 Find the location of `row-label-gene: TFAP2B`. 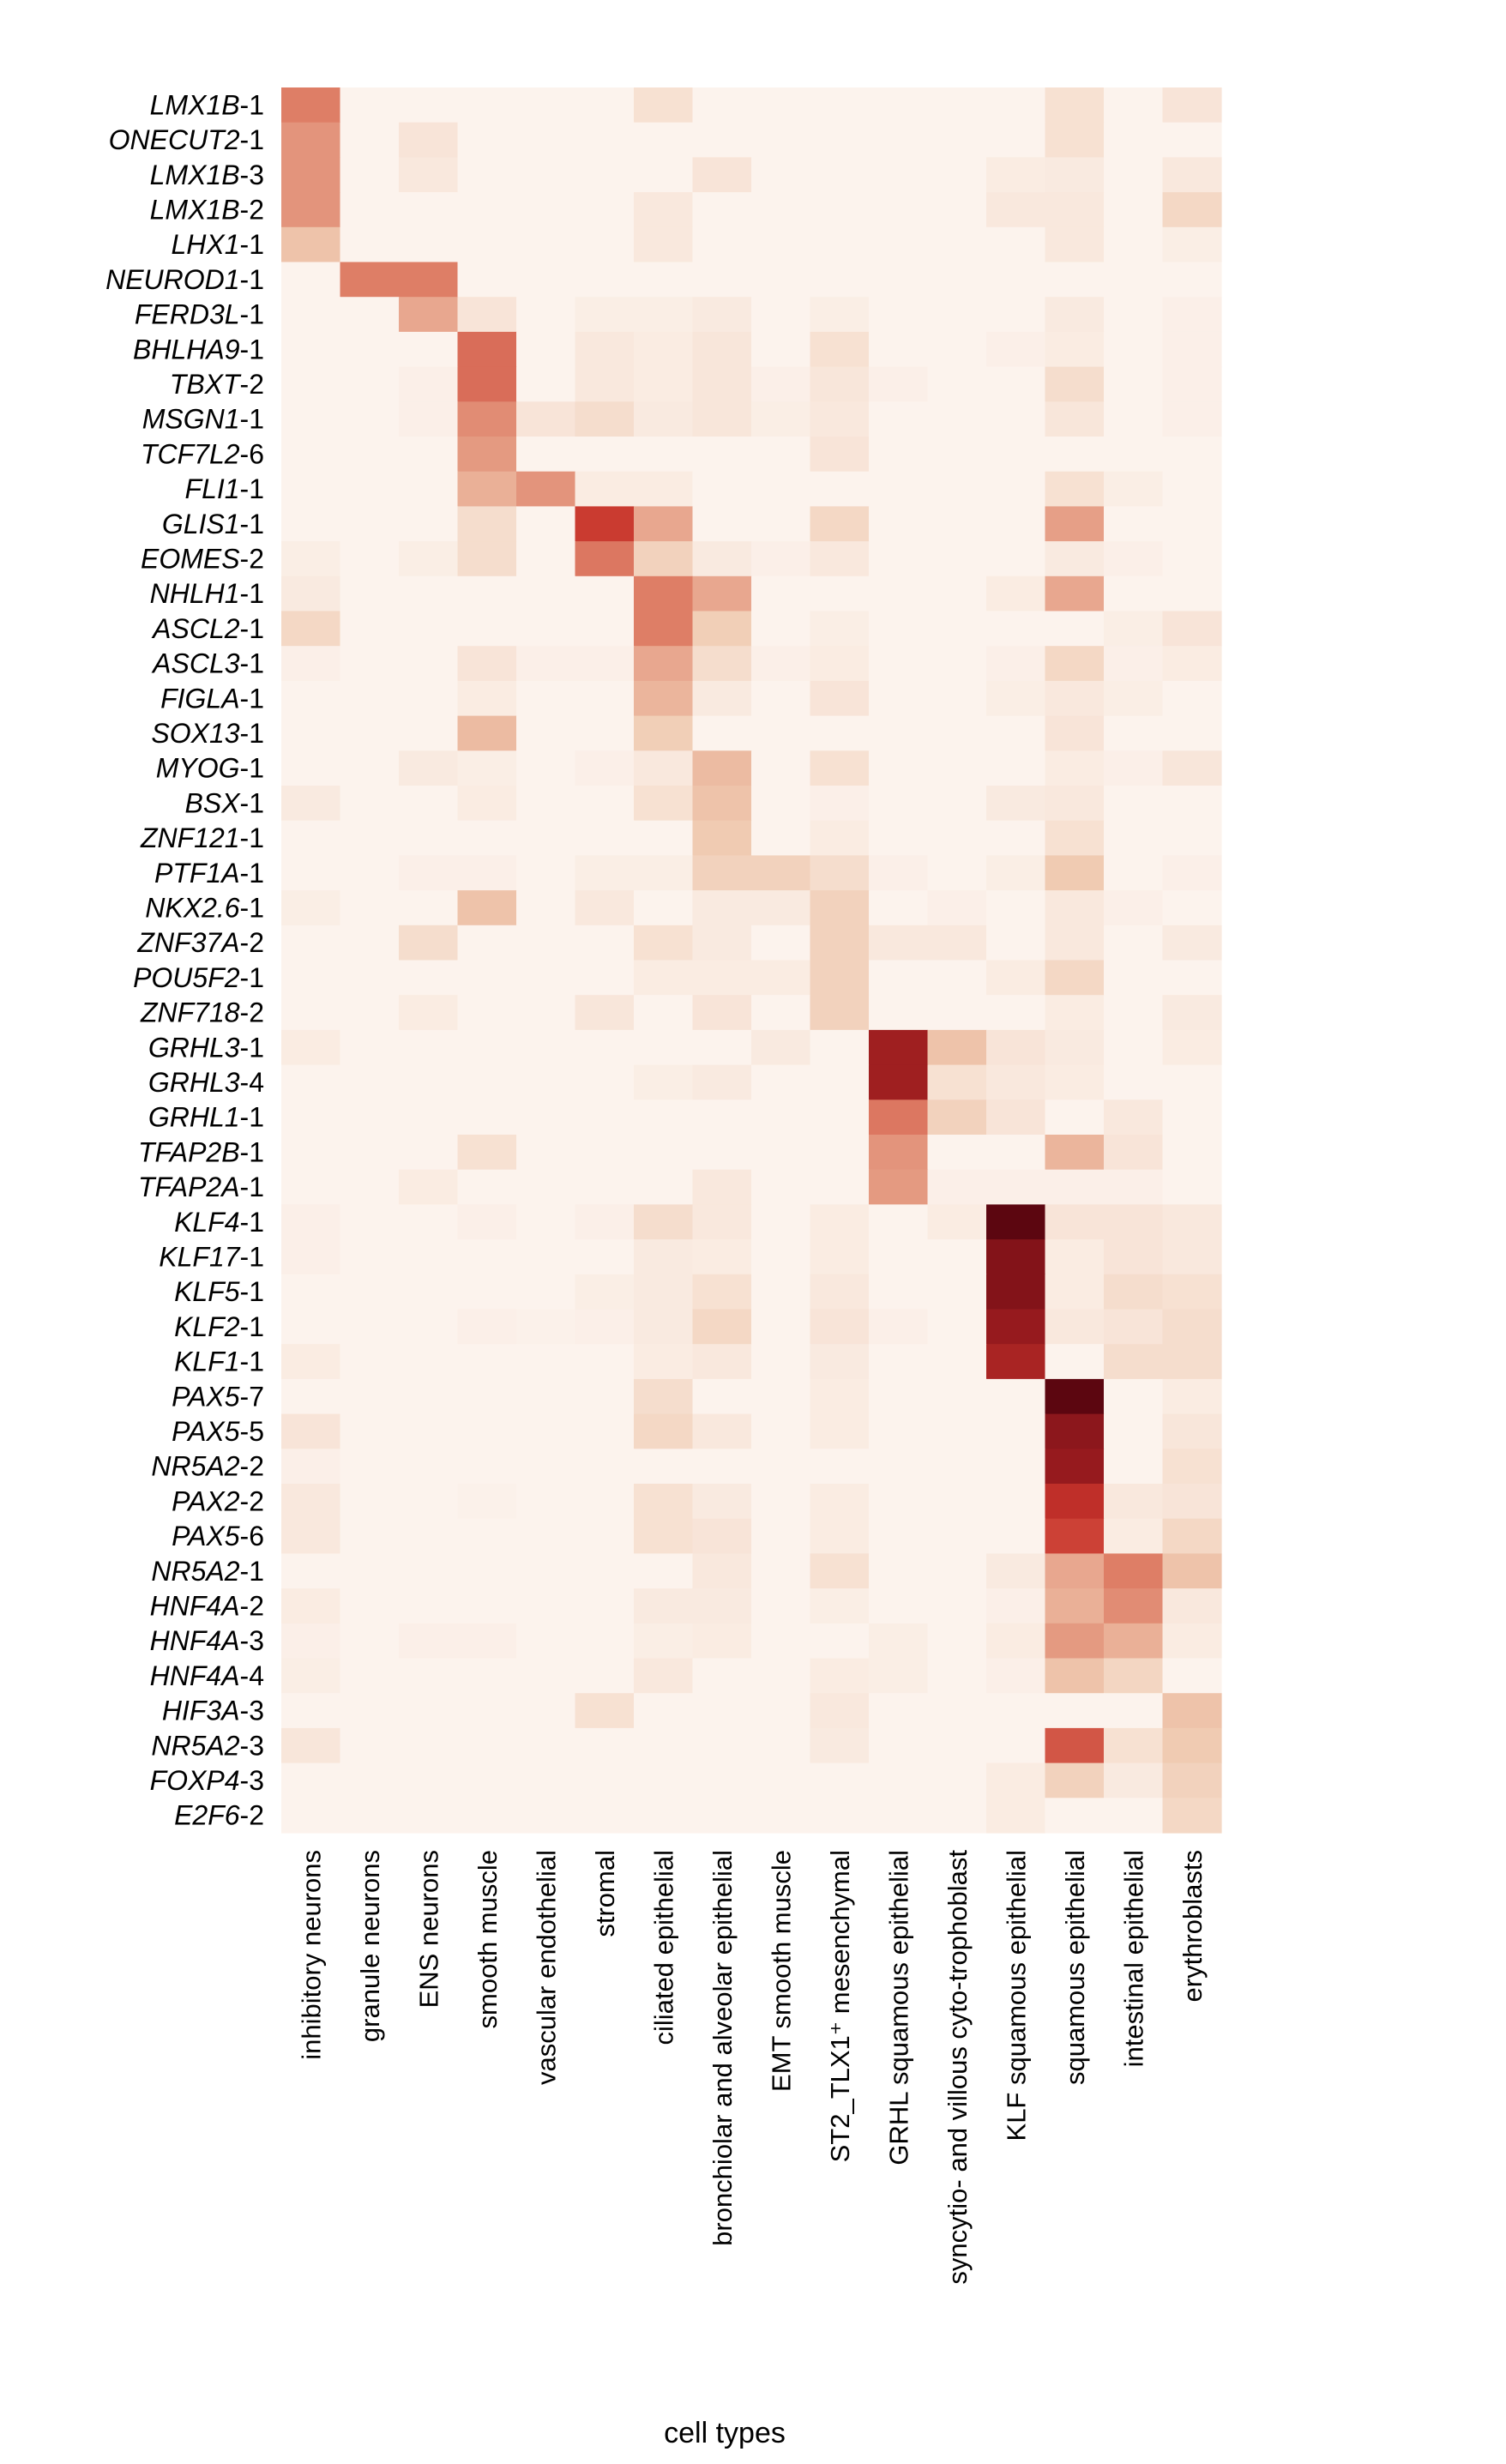

row-label-gene: TFAP2B is located at coordinates (189, 1151).